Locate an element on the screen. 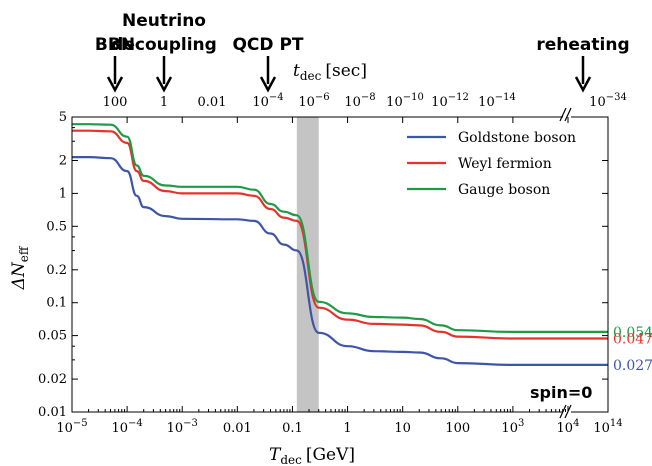  top-tick-label: 10⁻³⁴ is located at coordinates (608, 101).